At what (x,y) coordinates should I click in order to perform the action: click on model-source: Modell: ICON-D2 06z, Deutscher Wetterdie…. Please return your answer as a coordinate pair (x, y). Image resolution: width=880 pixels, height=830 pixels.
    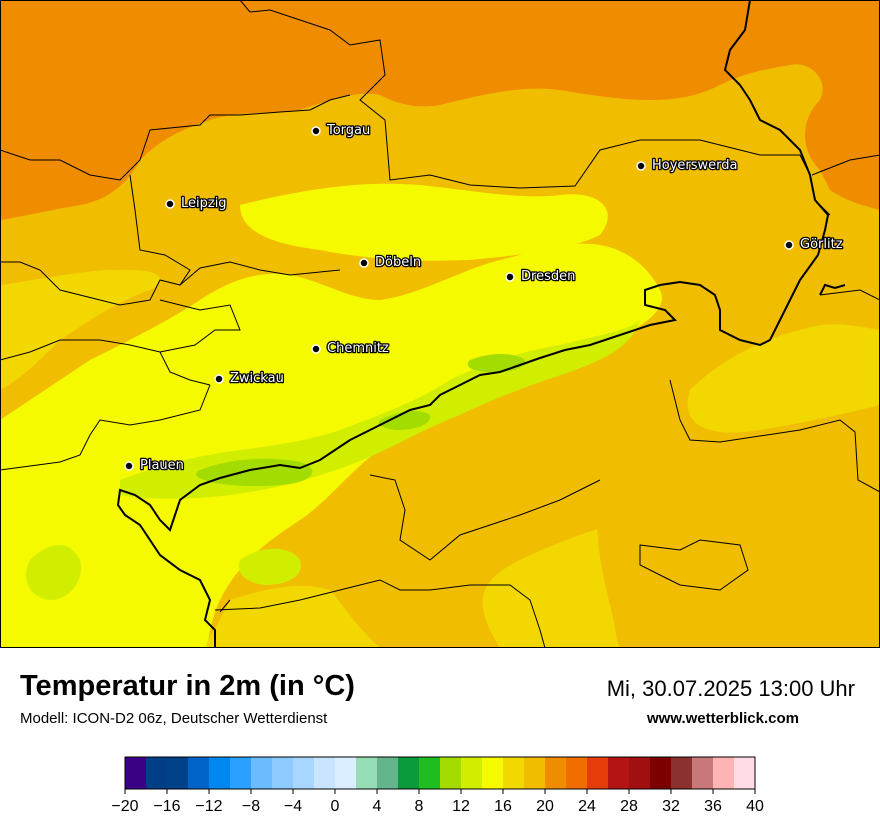
    Looking at the image, I should click on (174, 718).